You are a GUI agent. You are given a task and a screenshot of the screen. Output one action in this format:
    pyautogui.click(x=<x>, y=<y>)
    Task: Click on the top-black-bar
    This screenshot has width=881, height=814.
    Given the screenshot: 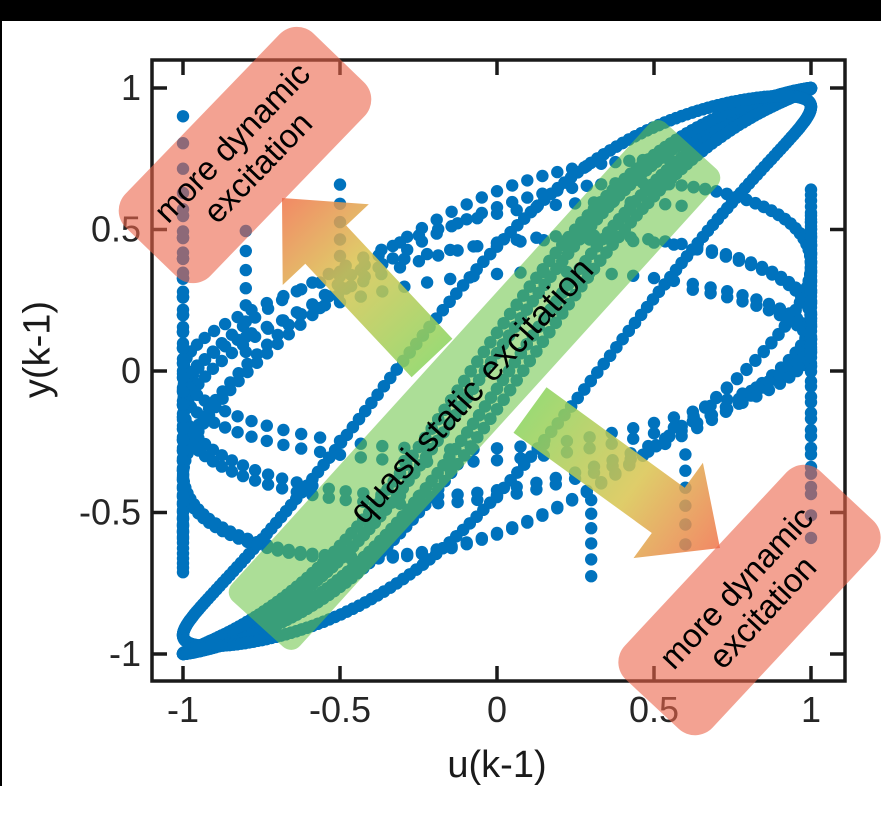 What is the action you would take?
    pyautogui.click(x=440, y=10)
    